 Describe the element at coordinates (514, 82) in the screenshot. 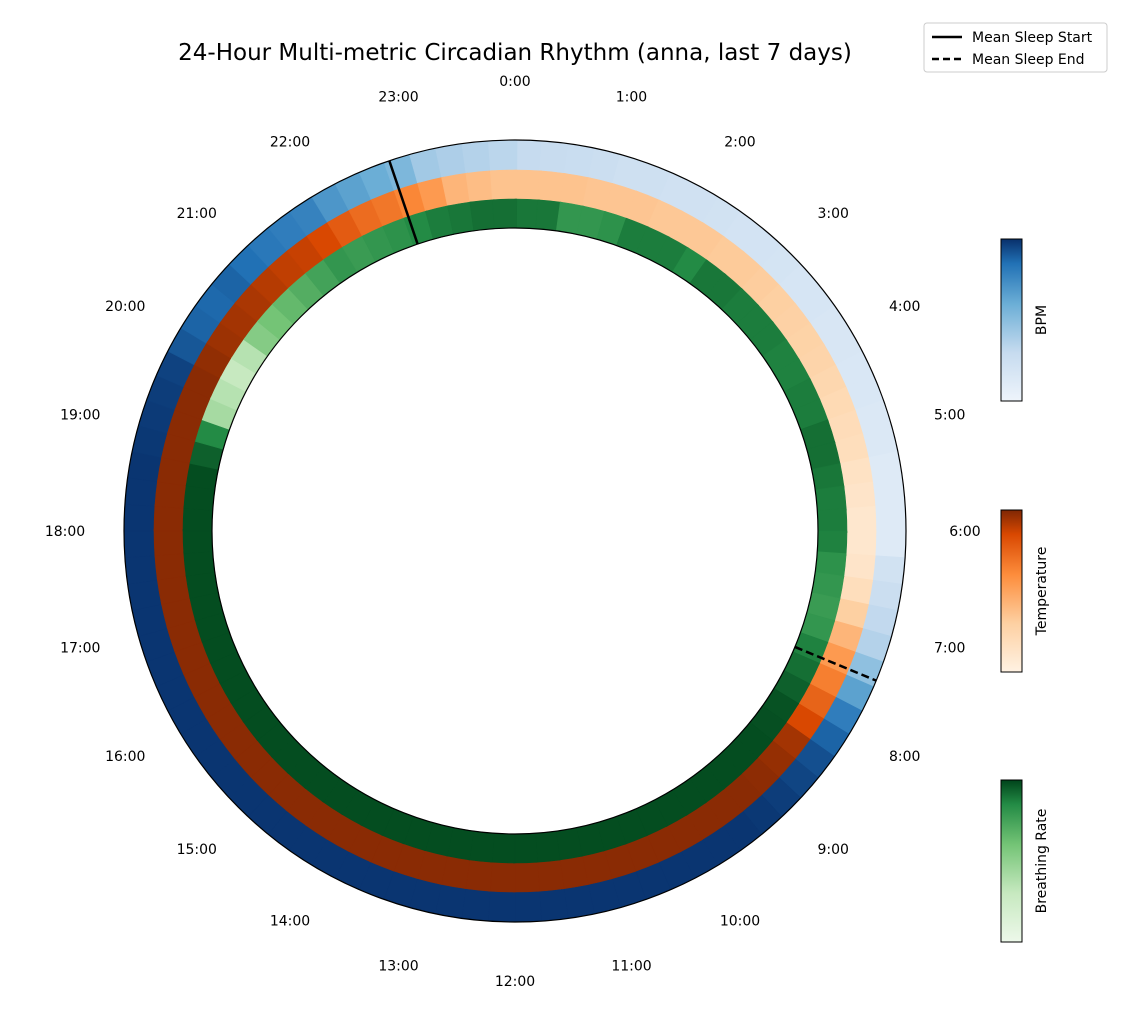

I see `hour-label: 0:00` at that location.